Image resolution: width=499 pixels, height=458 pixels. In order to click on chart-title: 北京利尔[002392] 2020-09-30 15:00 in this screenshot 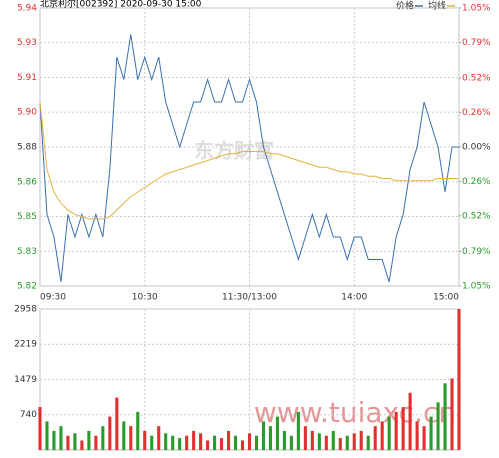, I will do `click(121, 5)`.